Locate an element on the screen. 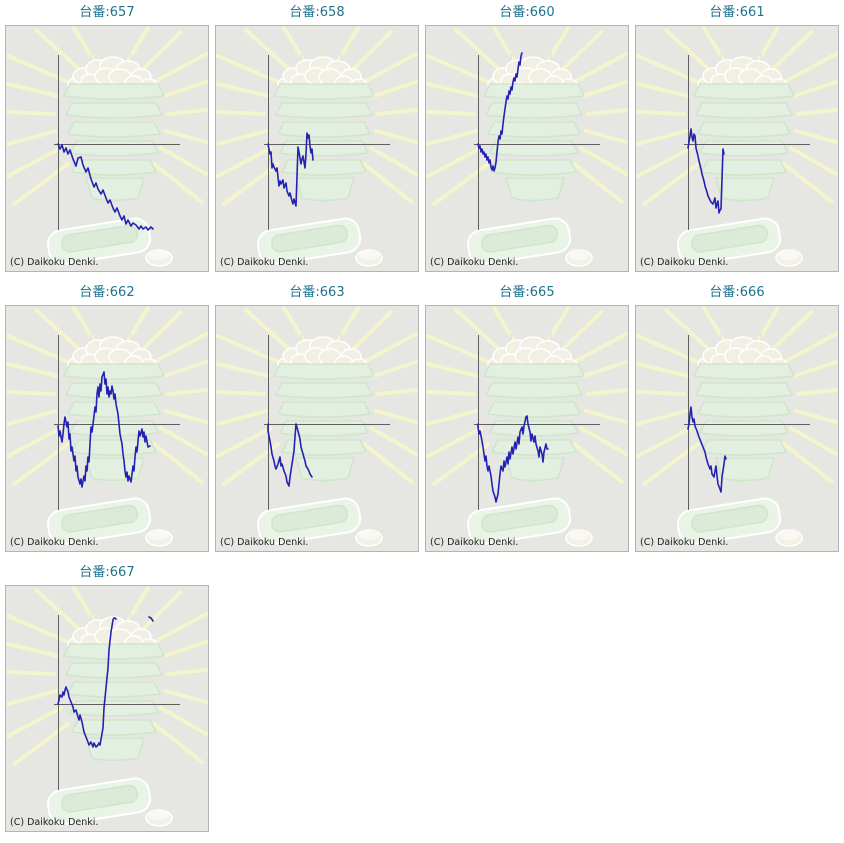 The height and width of the screenshot is (843, 844). machine-number-title: 台番:661 is located at coordinates (737, 12).